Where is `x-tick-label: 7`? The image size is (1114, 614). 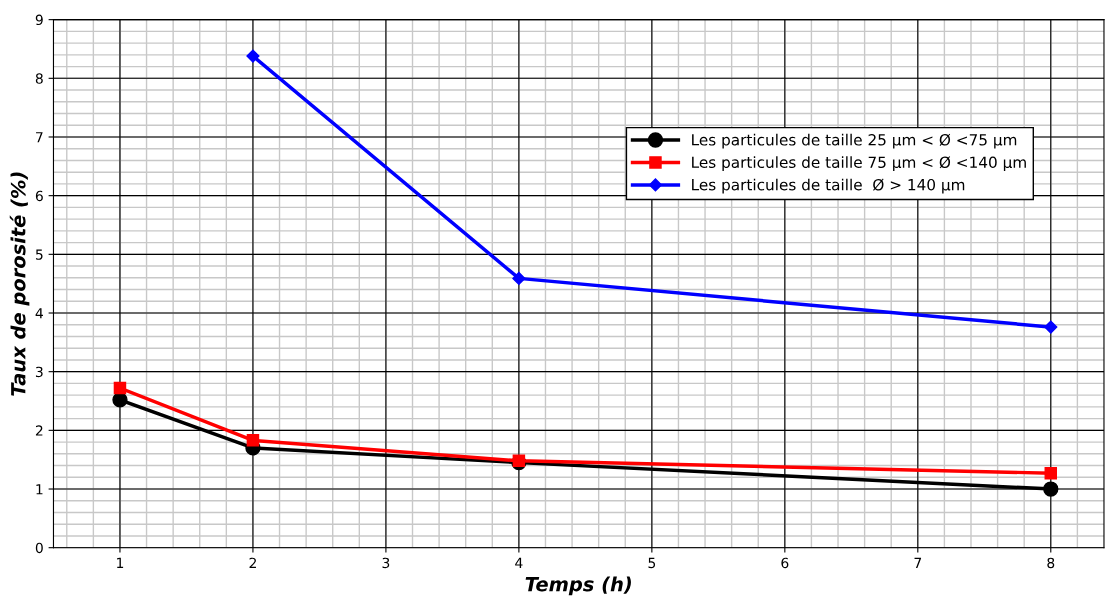 x-tick-label: 7 is located at coordinates (918, 562).